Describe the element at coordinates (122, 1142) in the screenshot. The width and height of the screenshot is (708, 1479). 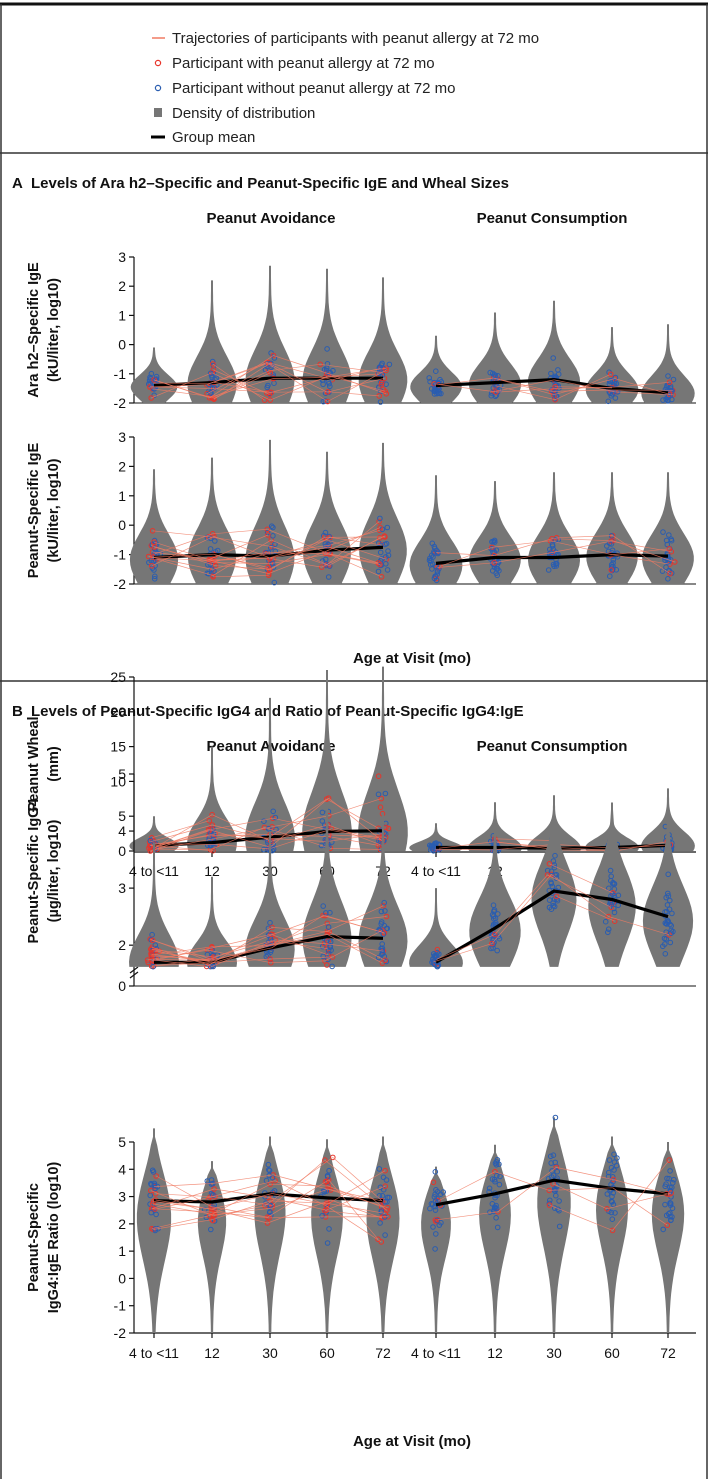
I see `y-tick-label: 5` at that location.